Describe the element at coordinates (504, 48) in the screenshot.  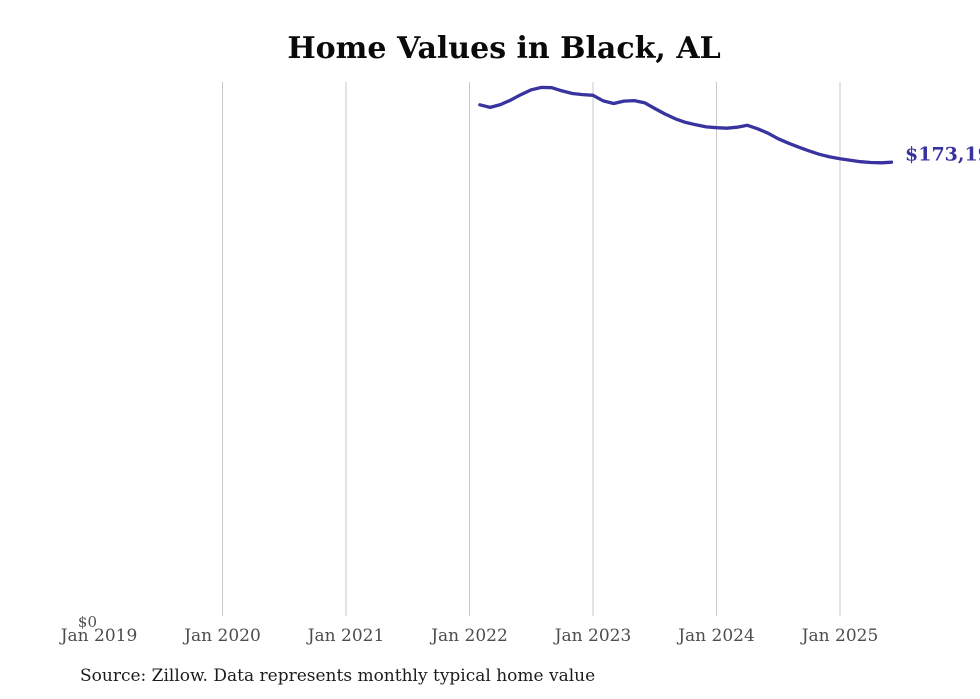
I see `chart-title: Home Values in Black, AL` at that location.